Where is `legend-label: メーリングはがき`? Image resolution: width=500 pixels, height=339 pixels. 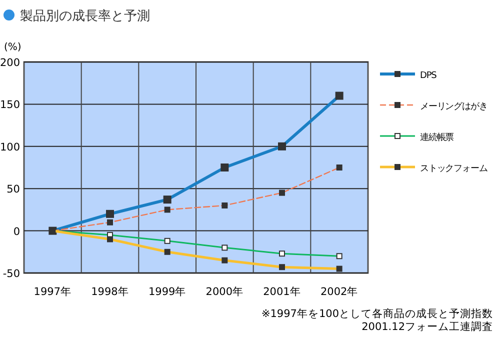 legend-label: メーリングはがき is located at coordinates (454, 106).